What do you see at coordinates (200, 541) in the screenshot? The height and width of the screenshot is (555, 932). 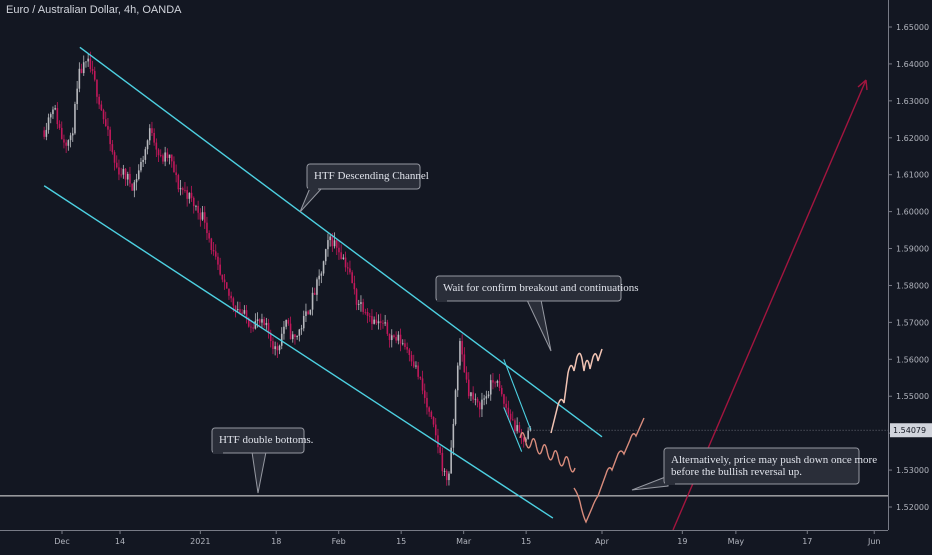 I see `time-tick-label: 2021` at bounding box center [200, 541].